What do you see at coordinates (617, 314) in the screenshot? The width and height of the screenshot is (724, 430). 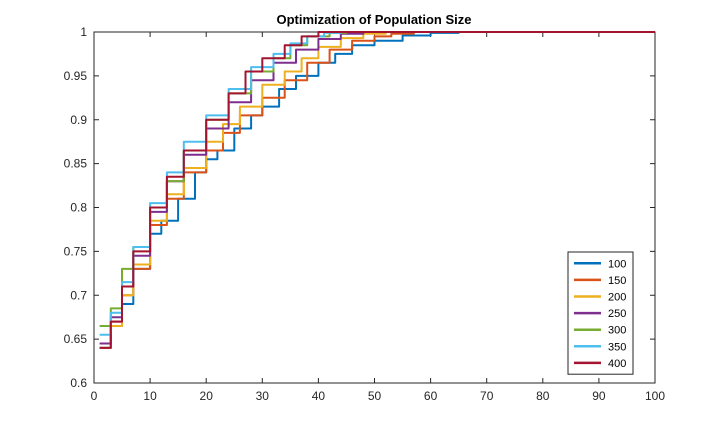 I see `legend-label: 250` at bounding box center [617, 314].